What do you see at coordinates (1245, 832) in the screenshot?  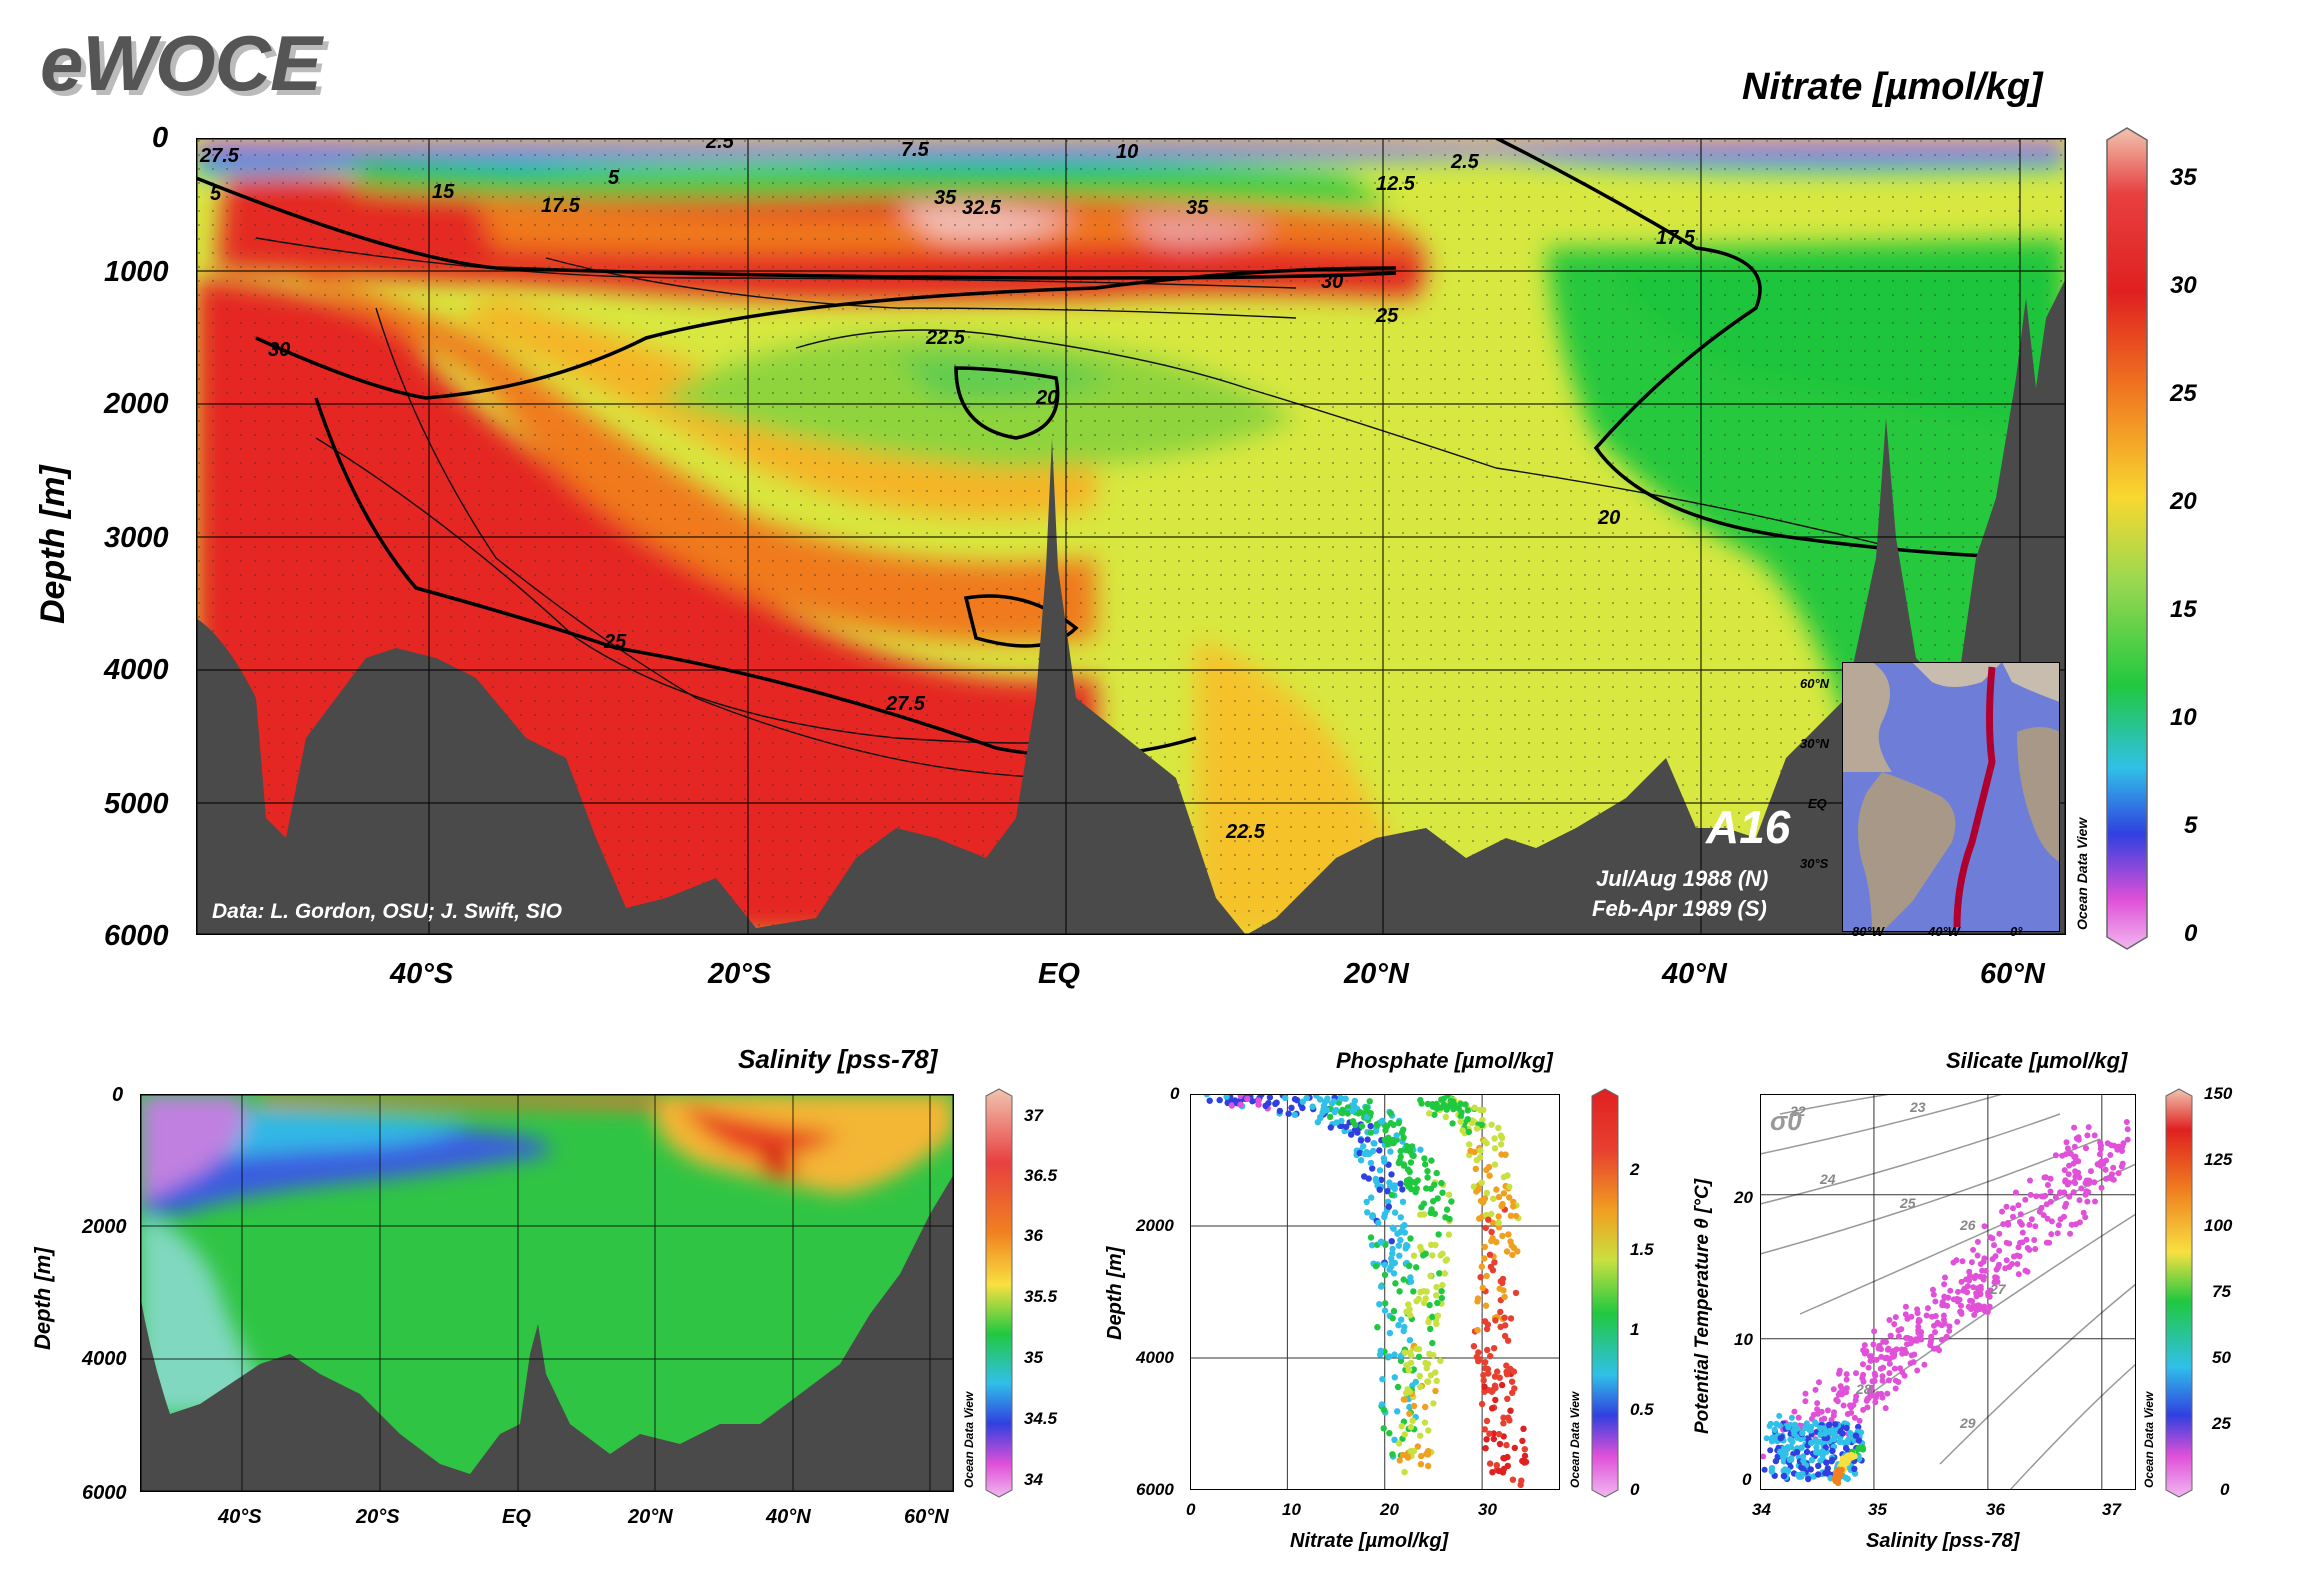 I see `contour-label: 22.5` at bounding box center [1245, 832].